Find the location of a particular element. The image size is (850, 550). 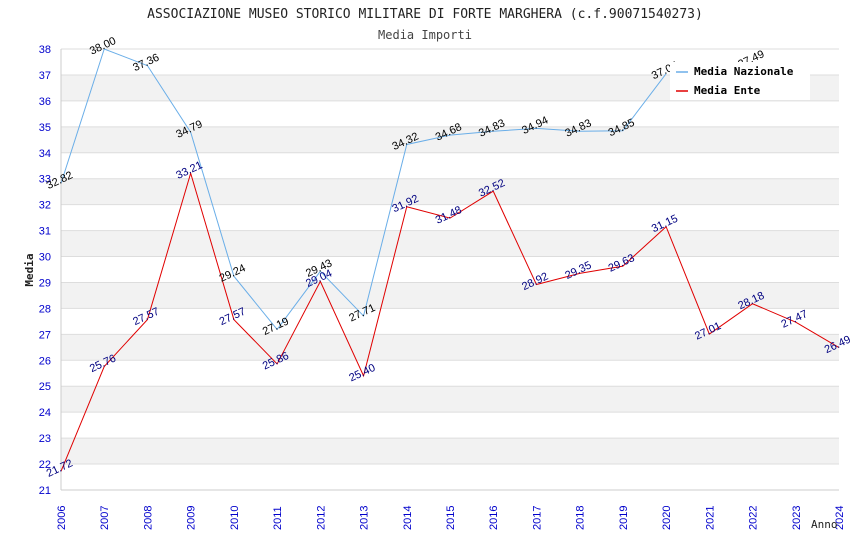

x-tick-label: 2015 is located at coordinates (451, 518).